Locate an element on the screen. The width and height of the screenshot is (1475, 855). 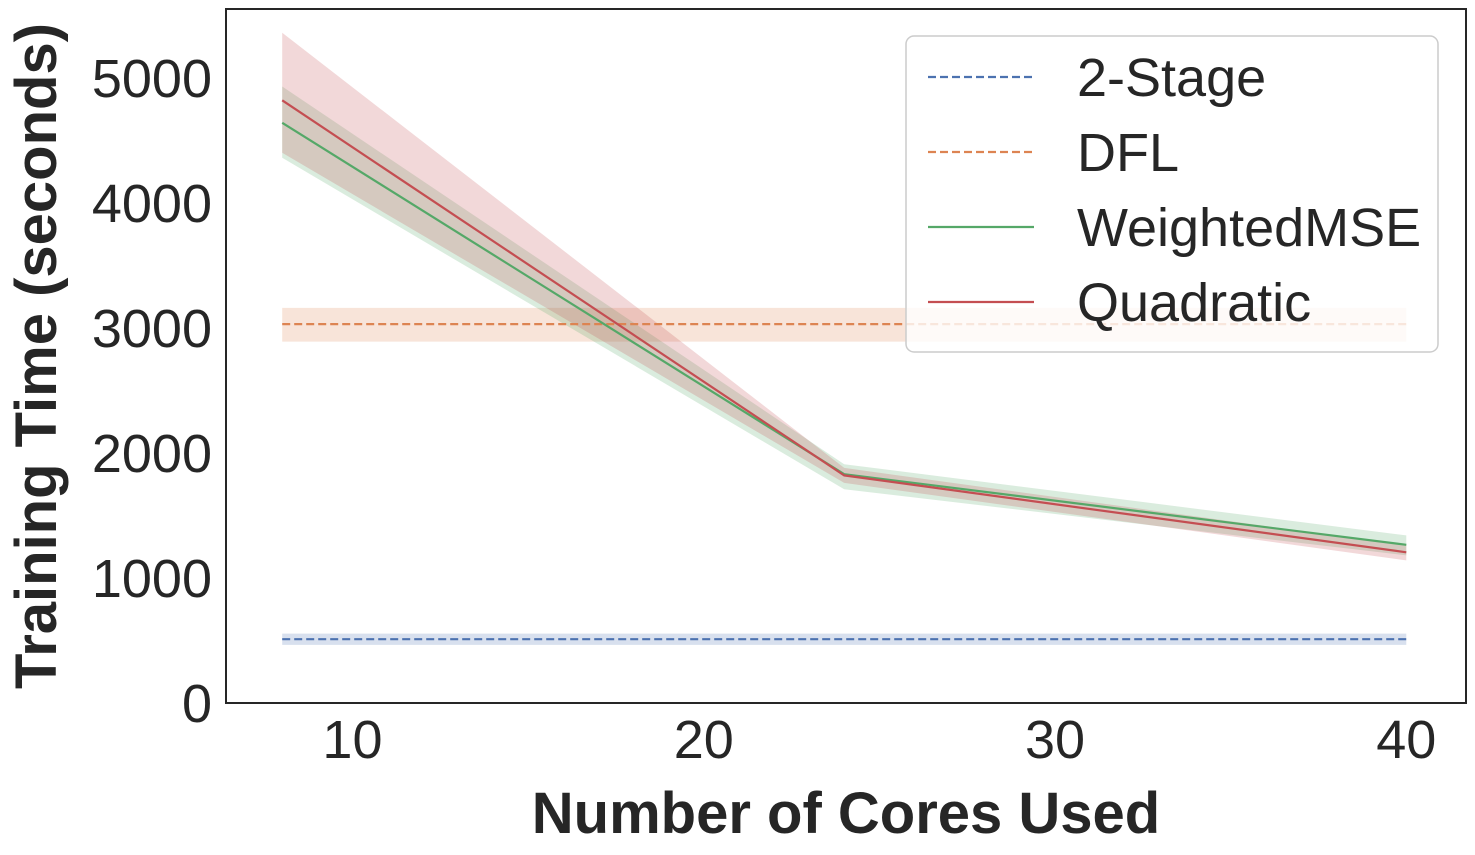
y-axis-title: Training Time (seconds) is located at coordinates (36, 356).